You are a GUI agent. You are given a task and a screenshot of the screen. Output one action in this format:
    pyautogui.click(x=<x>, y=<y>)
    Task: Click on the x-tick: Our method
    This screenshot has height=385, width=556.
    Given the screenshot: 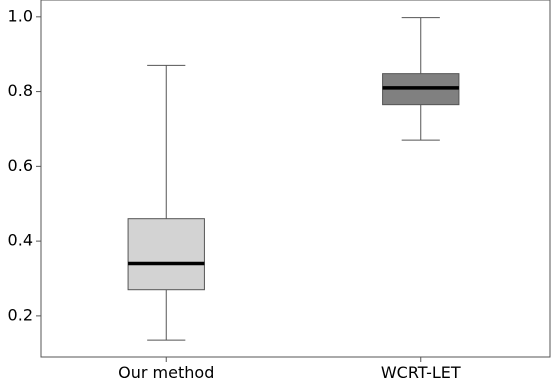 What is the action you would take?
    pyautogui.click(x=166, y=369)
    